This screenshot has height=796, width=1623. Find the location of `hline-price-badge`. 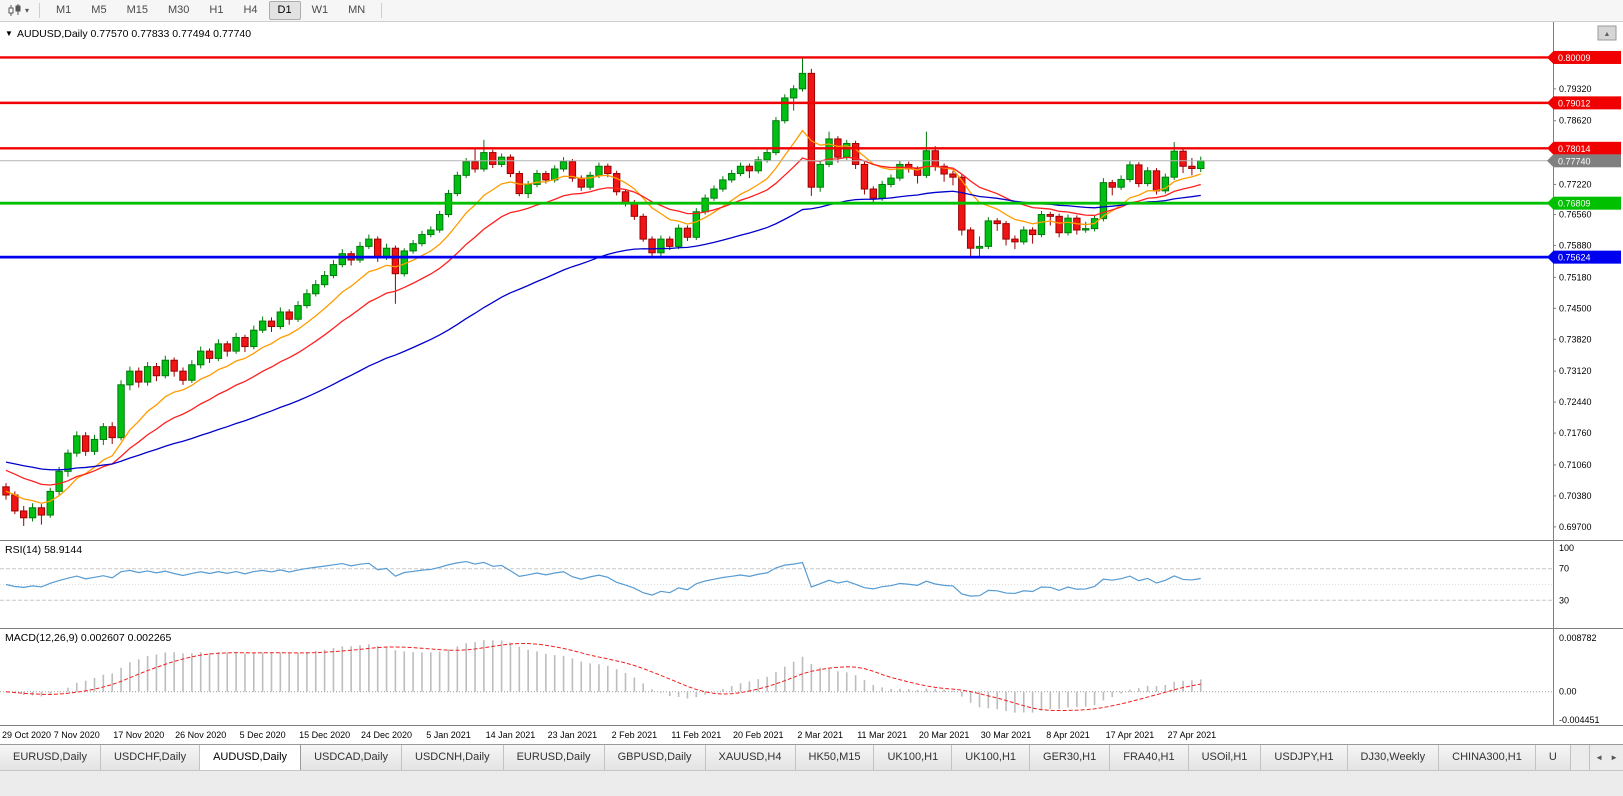

hline-price-badge is located at coordinates (1587, 257).